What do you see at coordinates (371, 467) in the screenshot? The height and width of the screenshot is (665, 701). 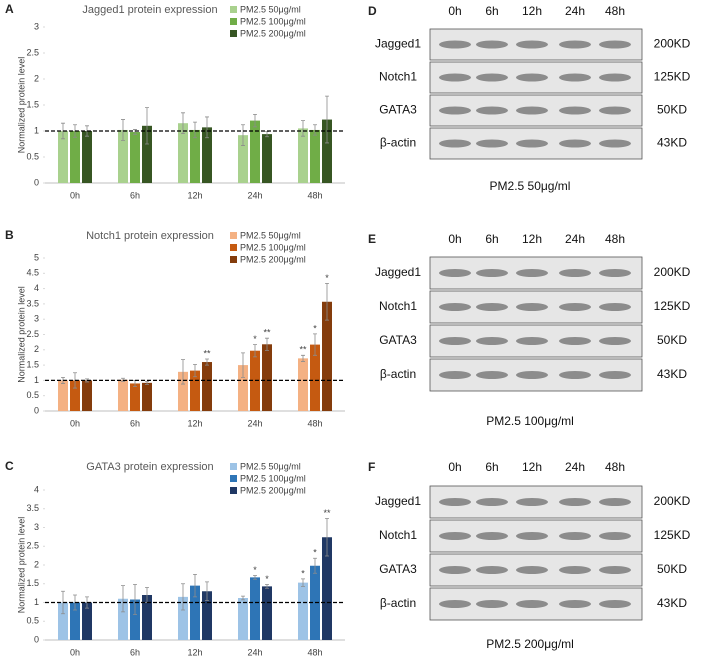 I see `panel-label: F` at bounding box center [371, 467].